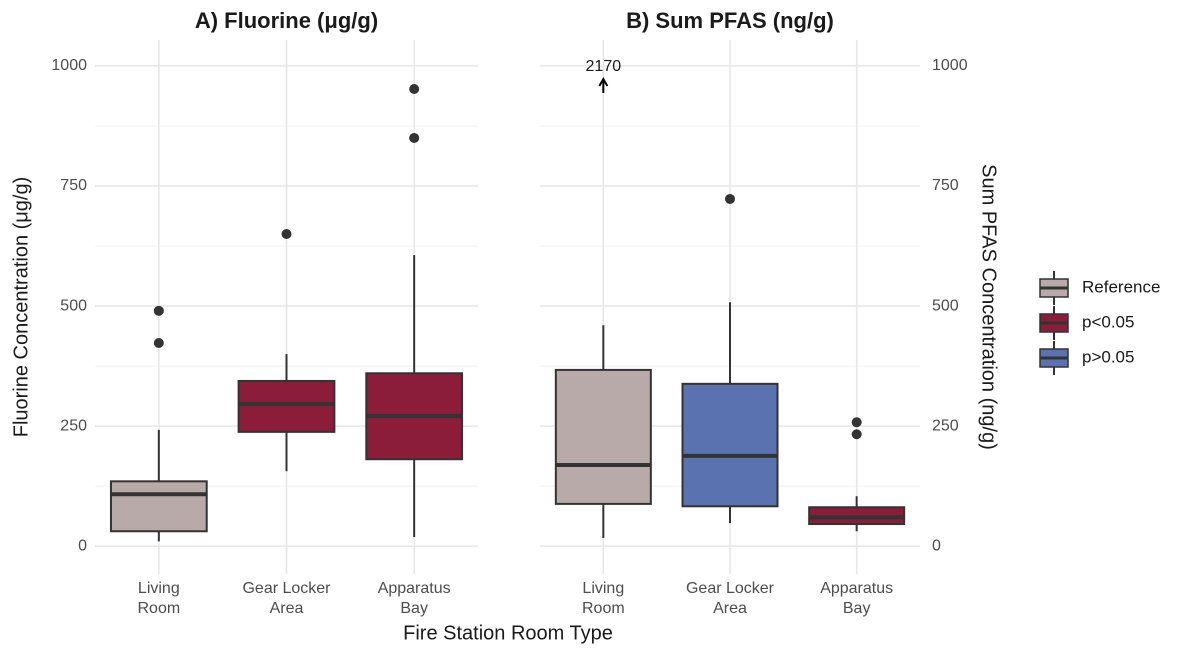  I want to click on panel-title: A) Fluorine (μg/g), so click(286, 20).